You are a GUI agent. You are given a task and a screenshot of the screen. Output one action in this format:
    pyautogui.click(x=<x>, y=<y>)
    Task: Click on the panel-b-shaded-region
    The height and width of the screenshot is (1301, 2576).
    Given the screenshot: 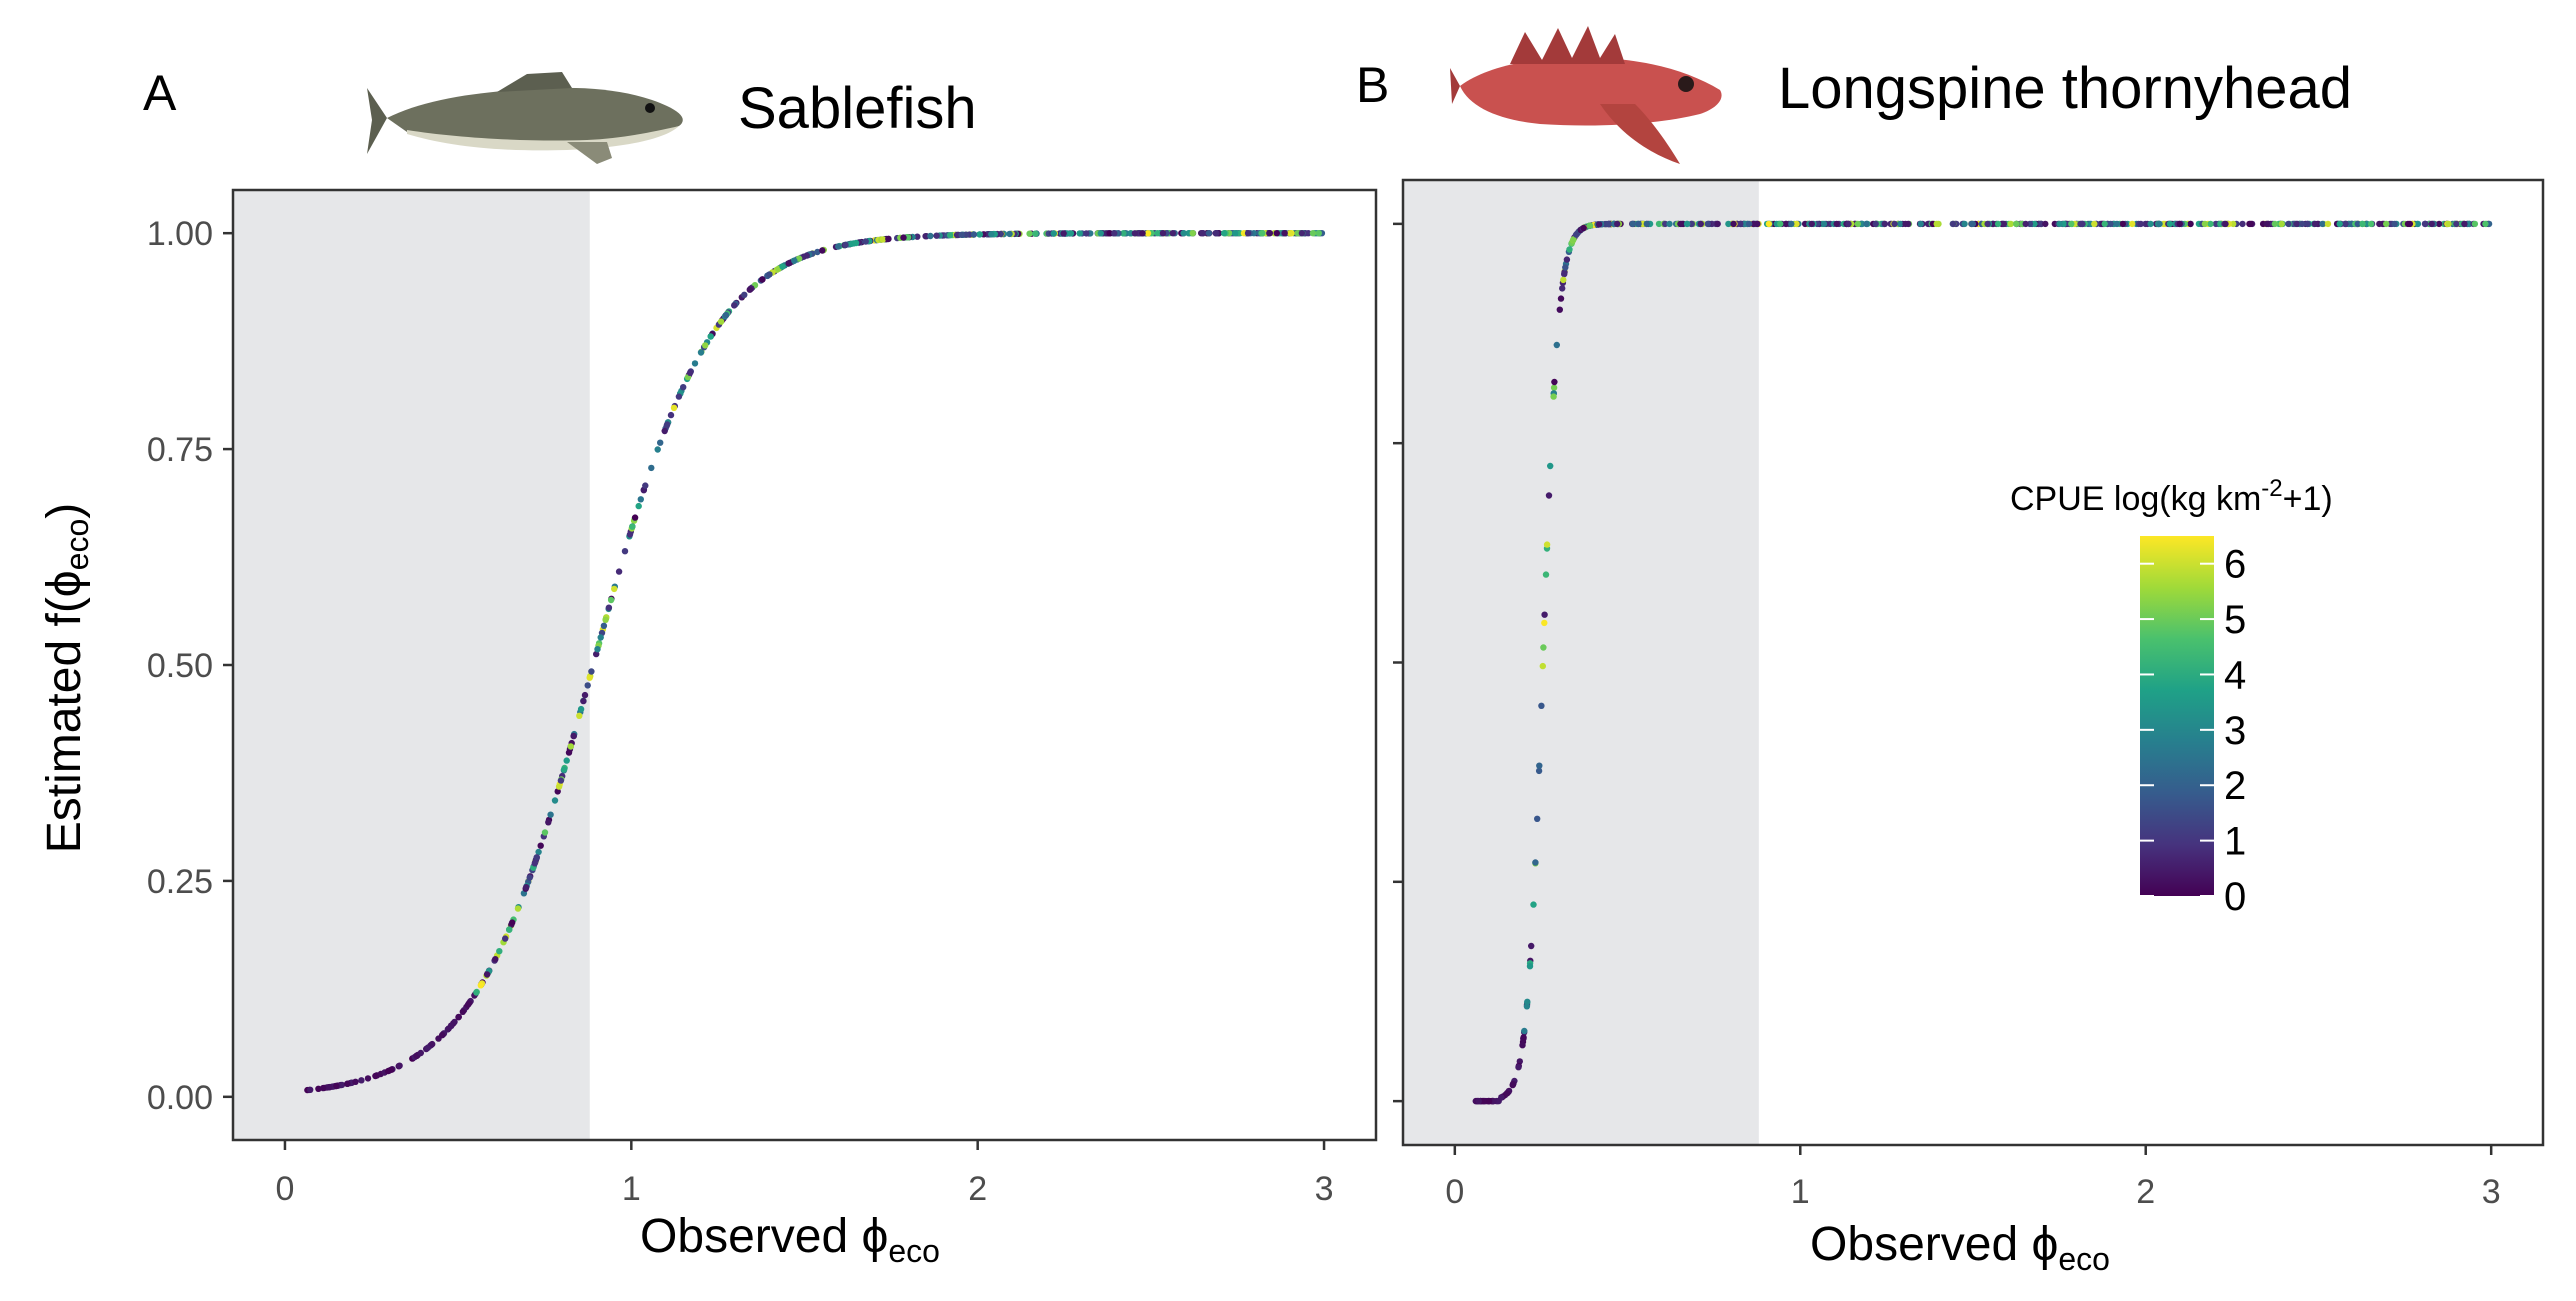 What is the action you would take?
    pyautogui.click(x=1581, y=662)
    